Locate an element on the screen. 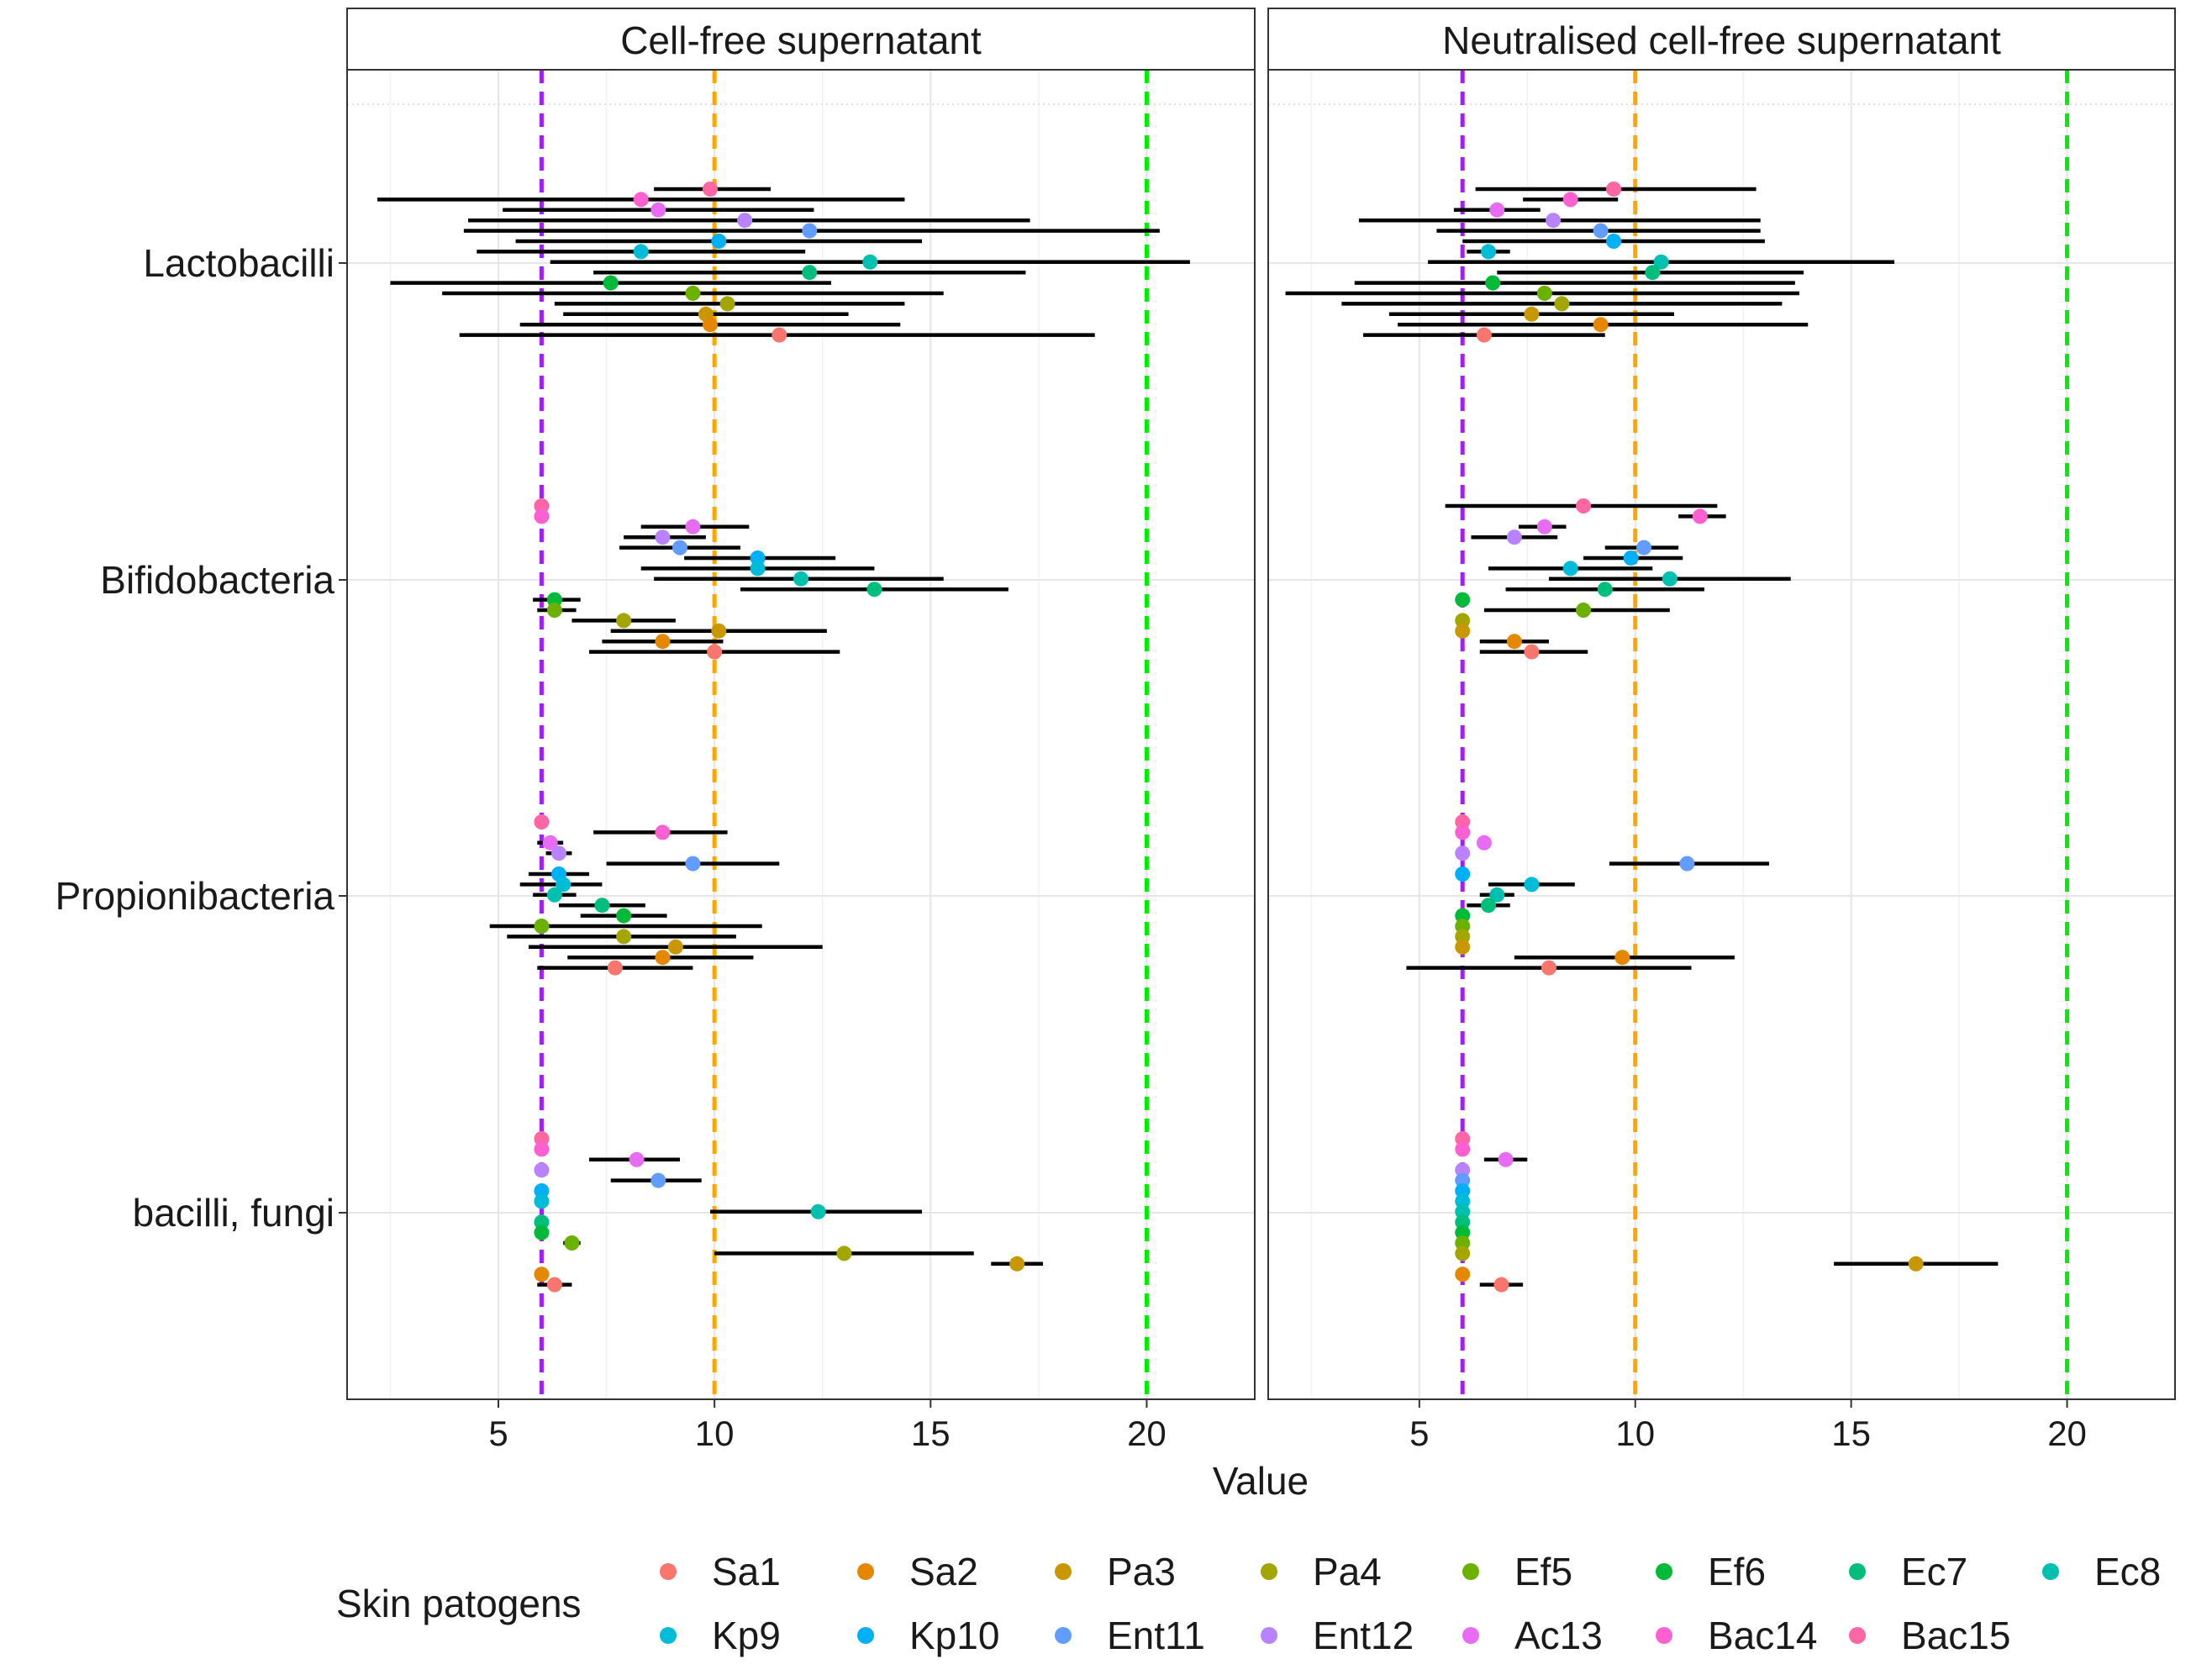 This screenshot has height=1680, width=2191. legend-label: Ec8 is located at coordinates (2127, 1571).